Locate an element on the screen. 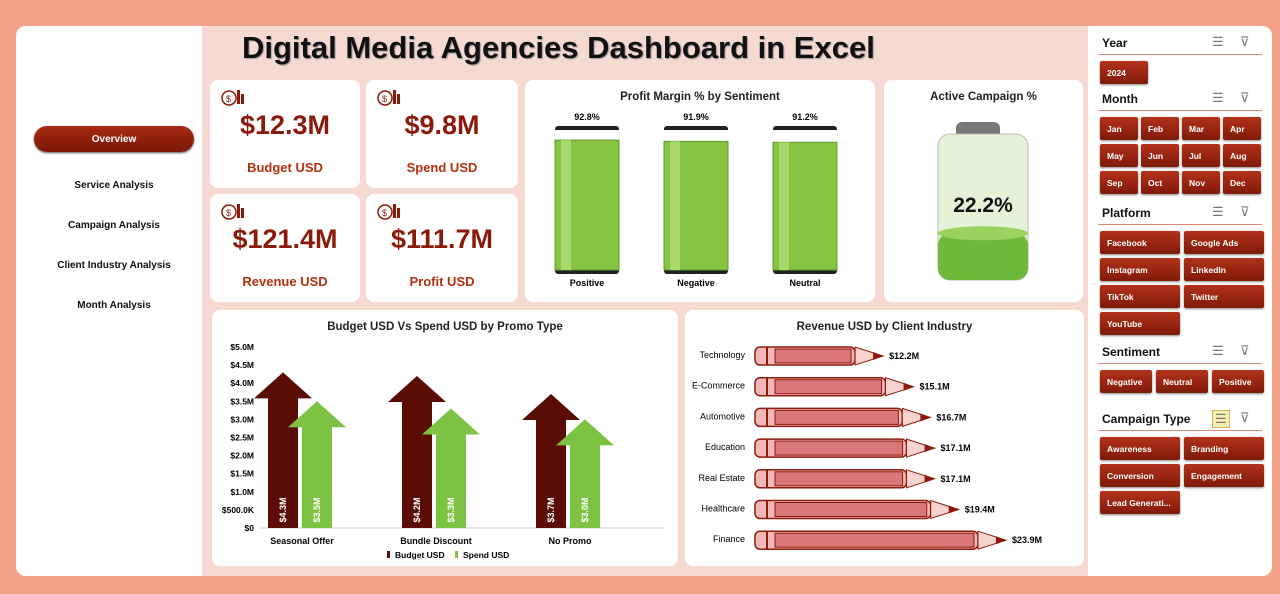 This screenshot has width=1280, height=594. slicer-button-branding: Branding is located at coordinates (1224, 448).